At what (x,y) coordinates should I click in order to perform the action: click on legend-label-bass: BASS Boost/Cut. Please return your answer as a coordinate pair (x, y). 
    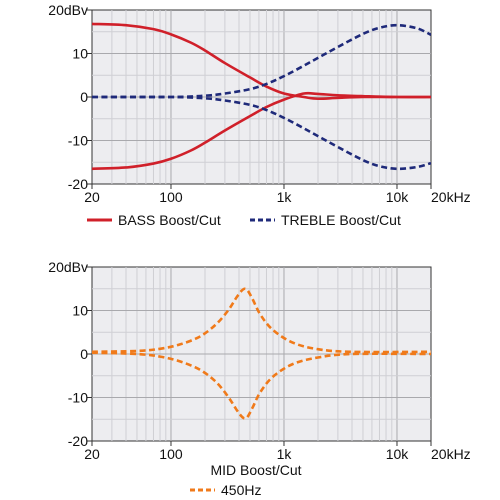
    Looking at the image, I should click on (169, 220).